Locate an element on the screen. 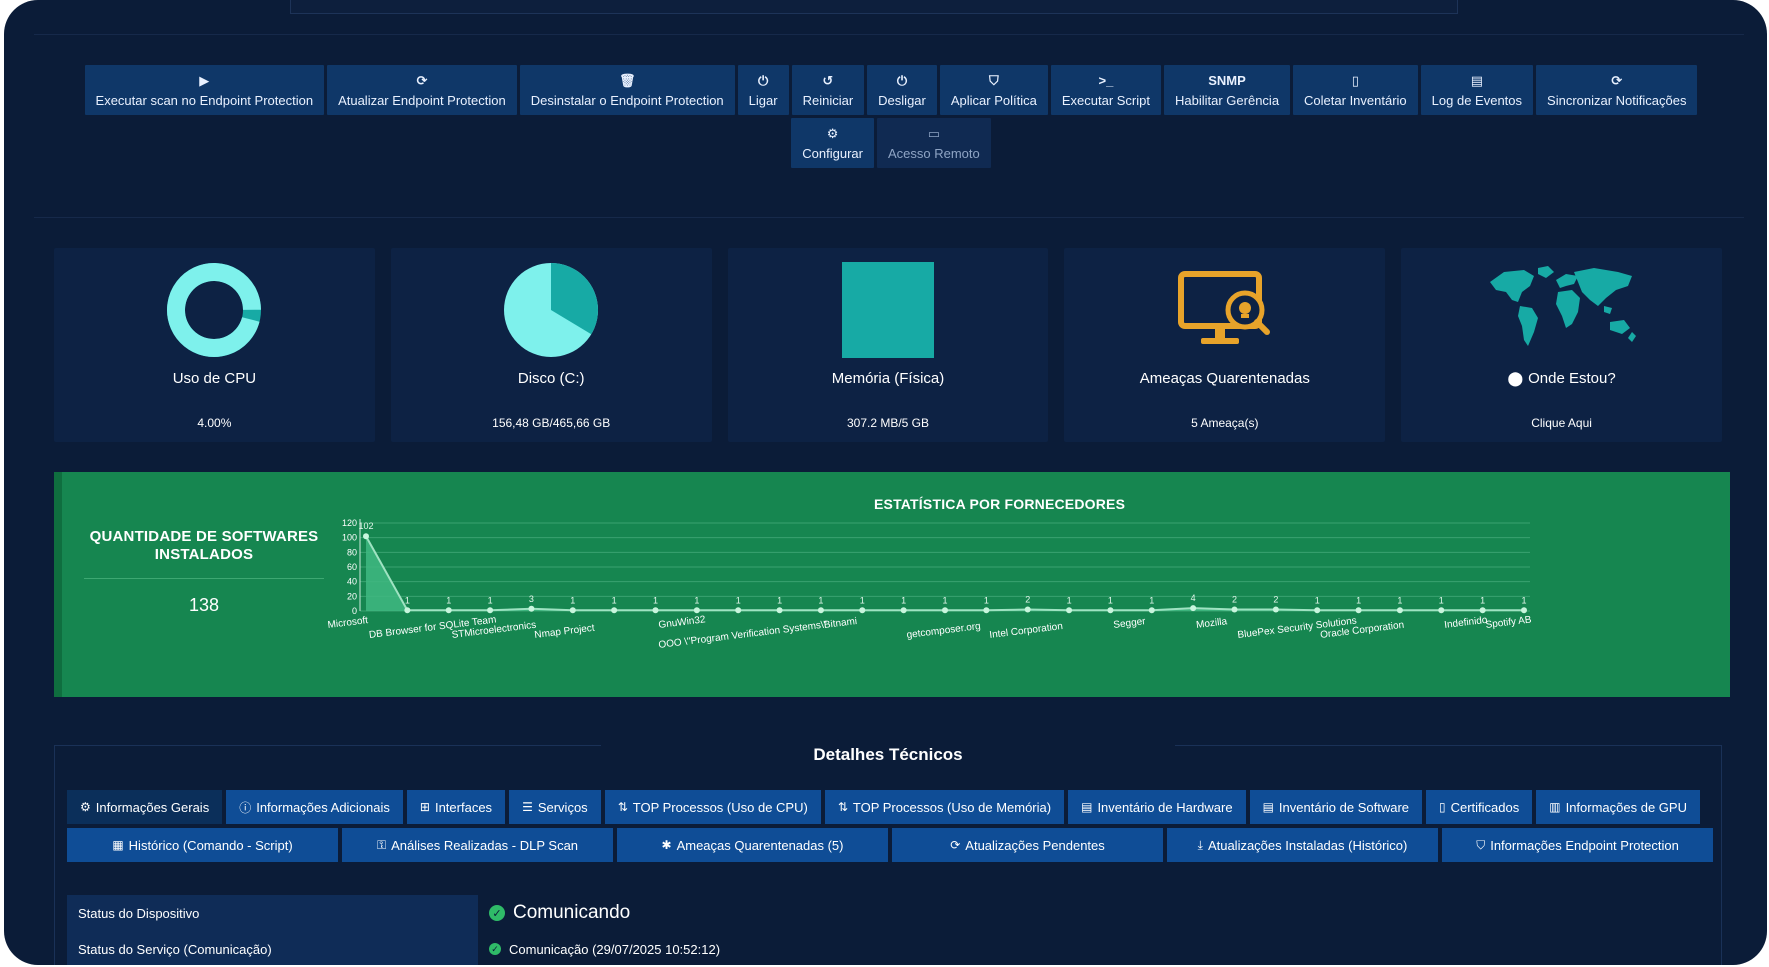  desinstalar-o-endpoint-protection-button: 🗑 Desinstalar o Endpoint Protection is located at coordinates (627, 90).